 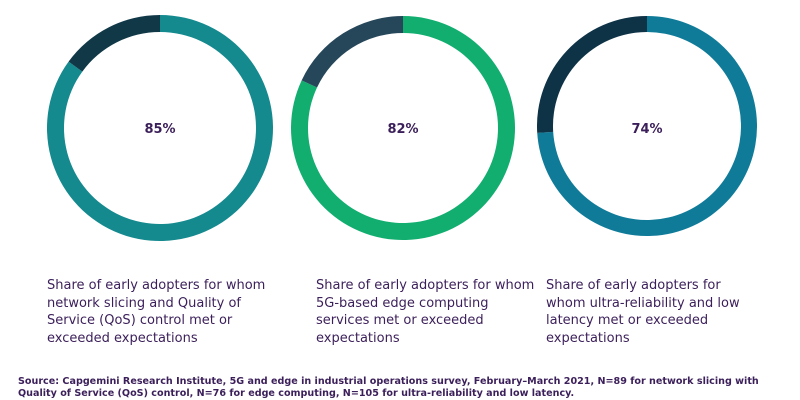 What do you see at coordinates (643, 303) in the screenshot?
I see `caption-line: whom ultra-reliability and low` at bounding box center [643, 303].